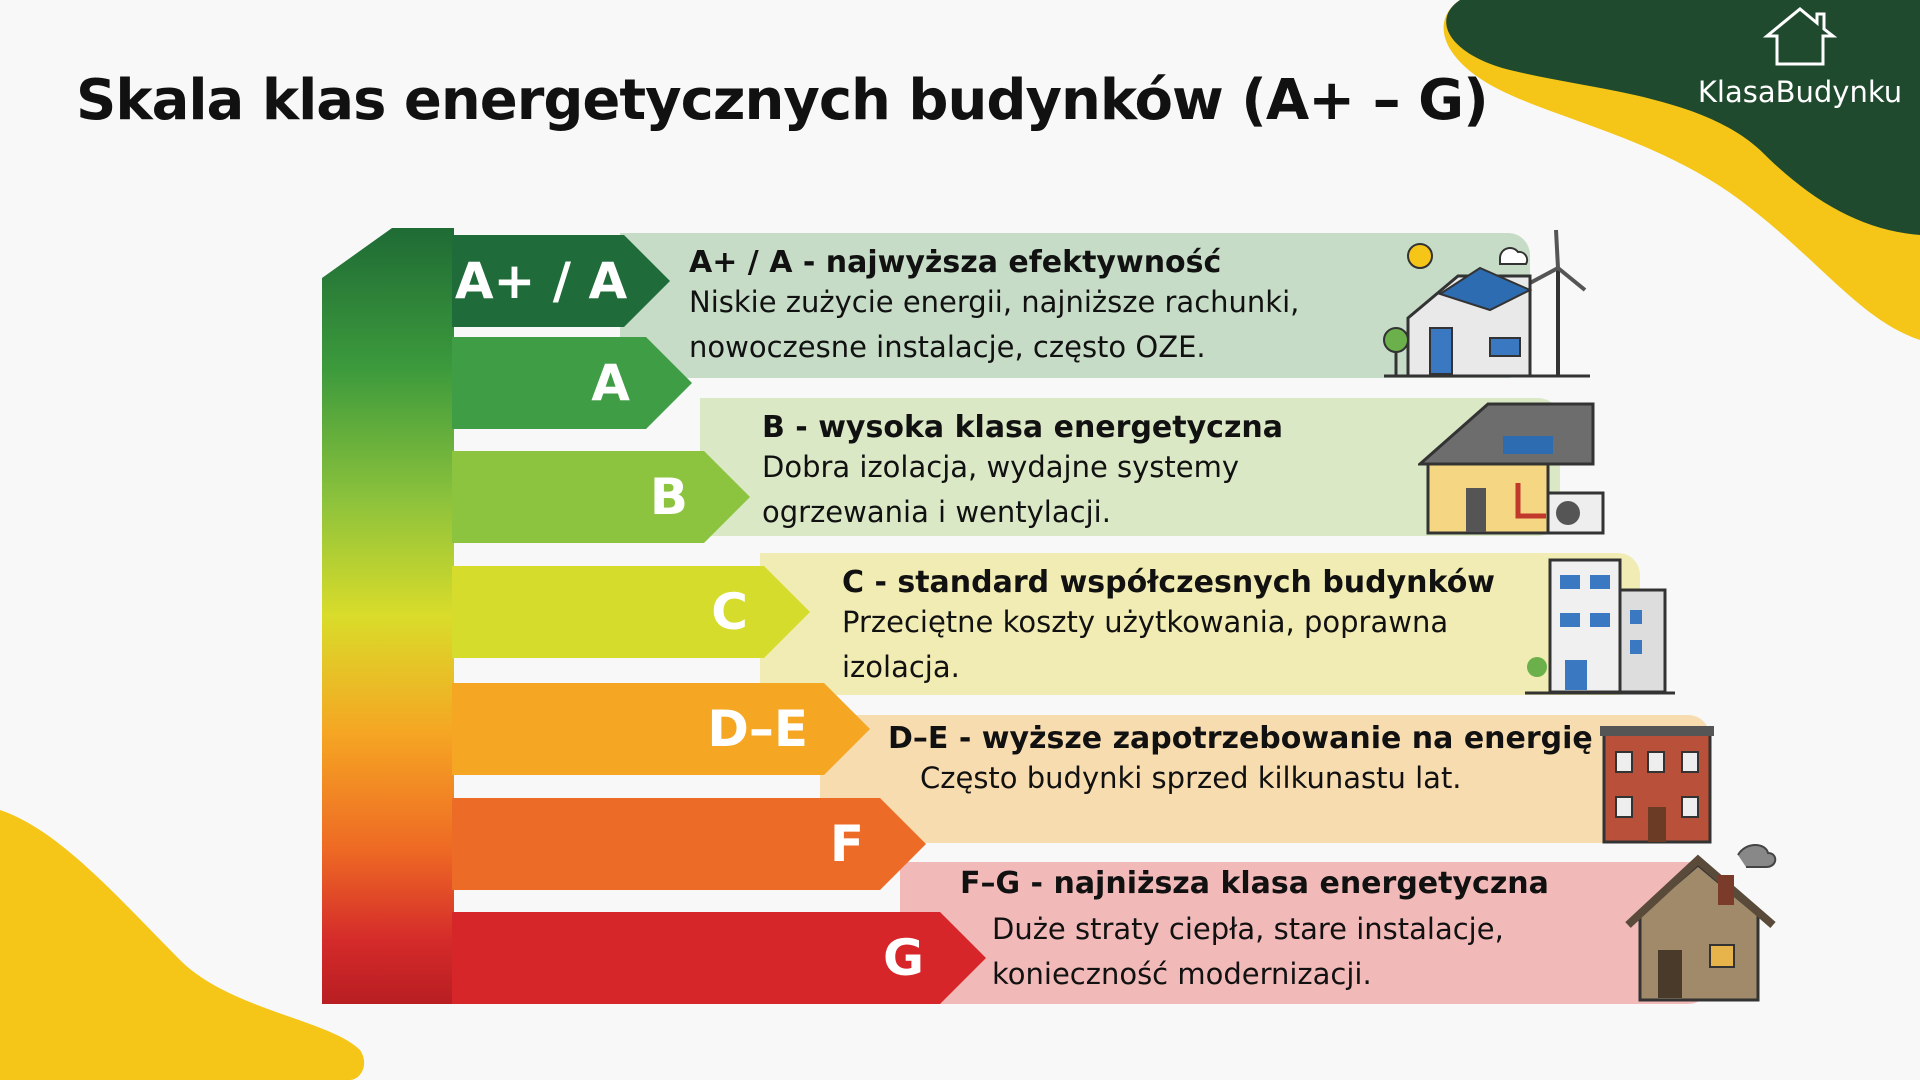  What do you see at coordinates (1511, 468) in the screenshot?
I see `house-heat-pump-icon` at bounding box center [1511, 468].